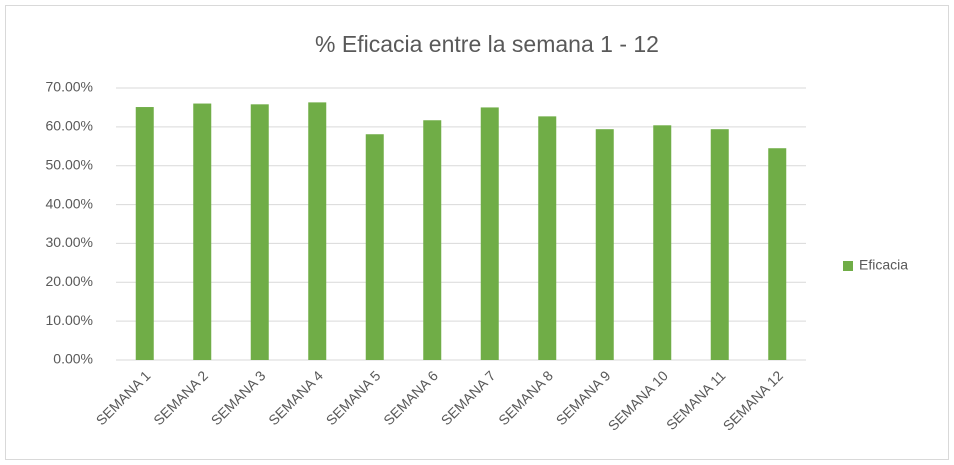  Describe the element at coordinates (487, 44) in the screenshot. I see `chart-title: % Eficacia entre la semana 1 - 12` at that location.